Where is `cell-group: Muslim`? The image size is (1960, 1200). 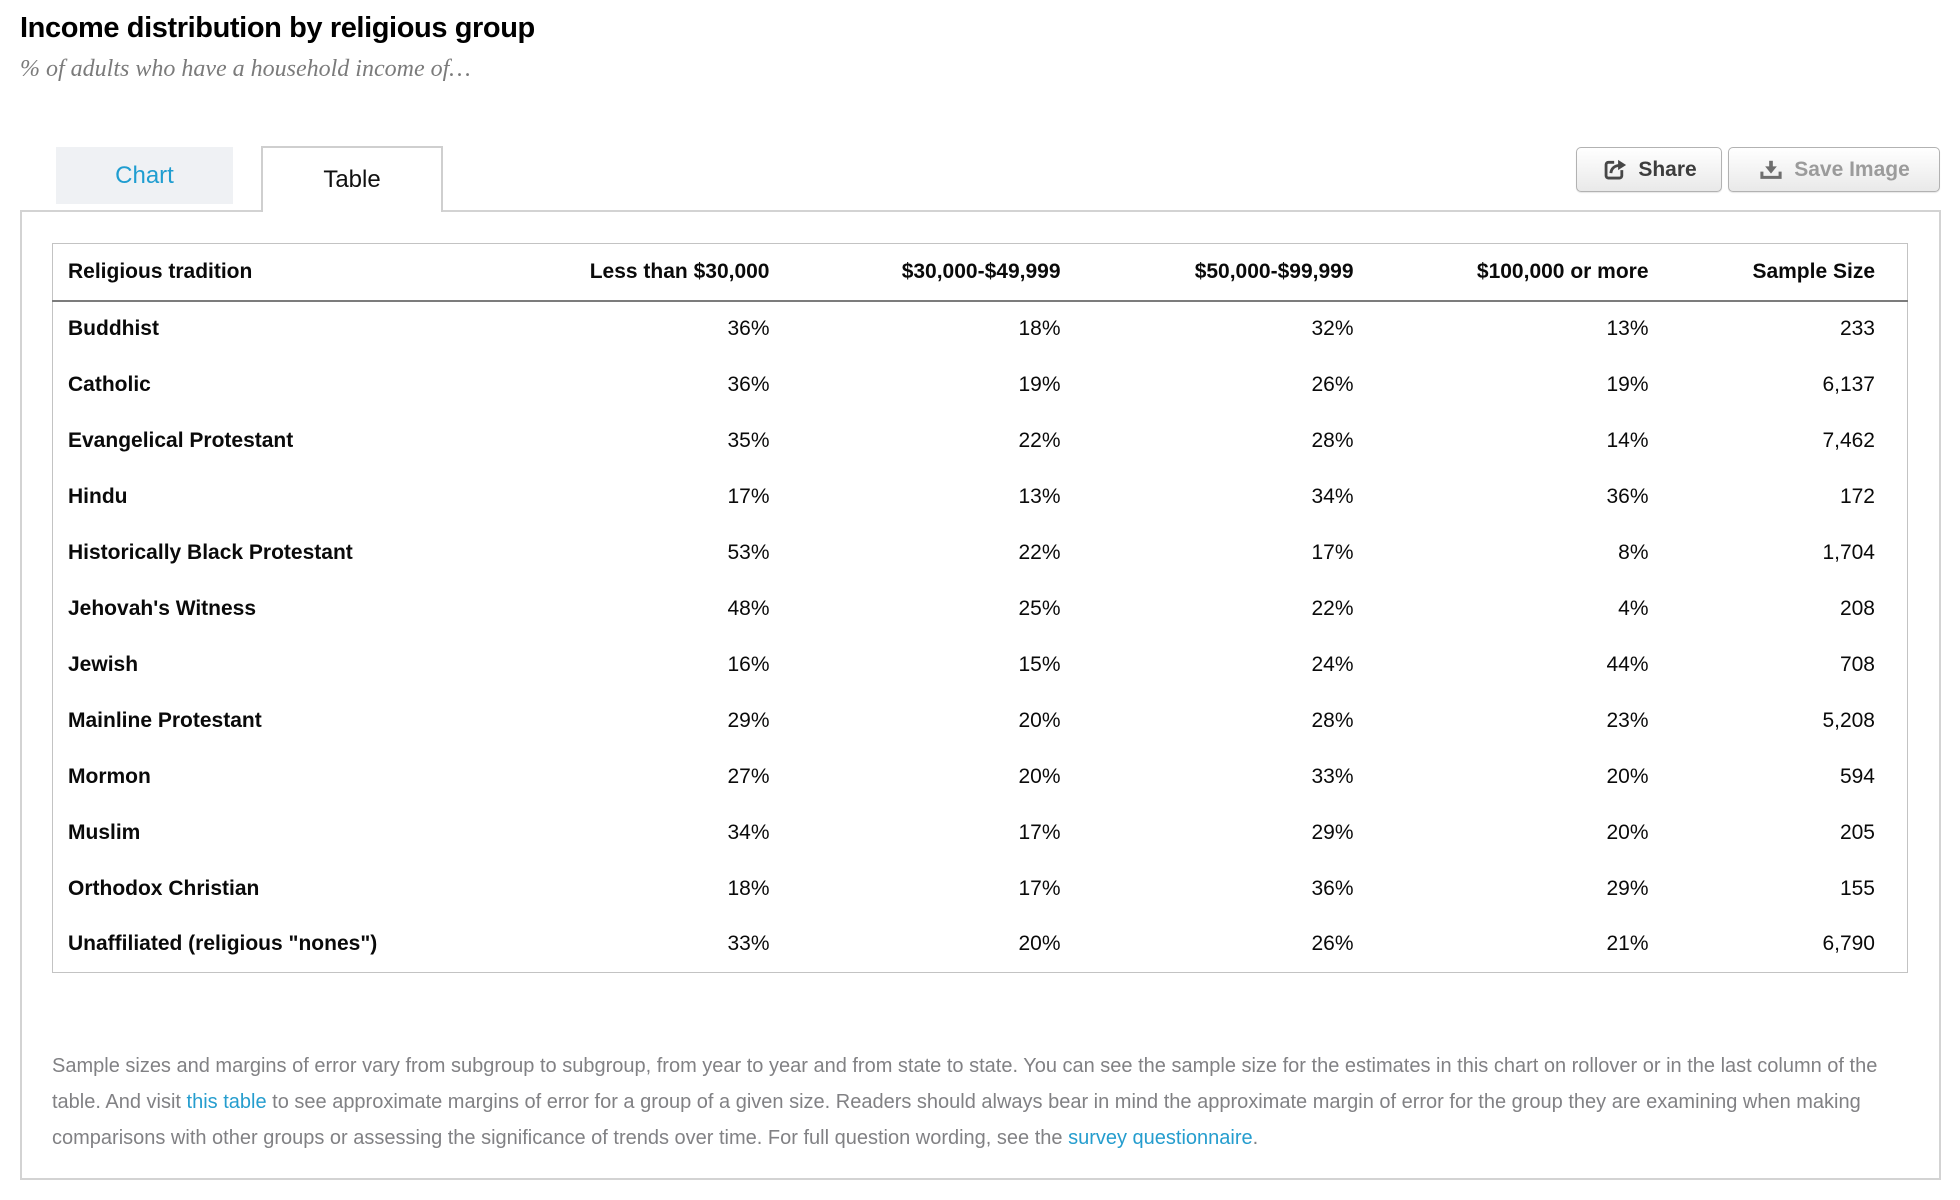
cell-group: Muslim is located at coordinates (104, 832).